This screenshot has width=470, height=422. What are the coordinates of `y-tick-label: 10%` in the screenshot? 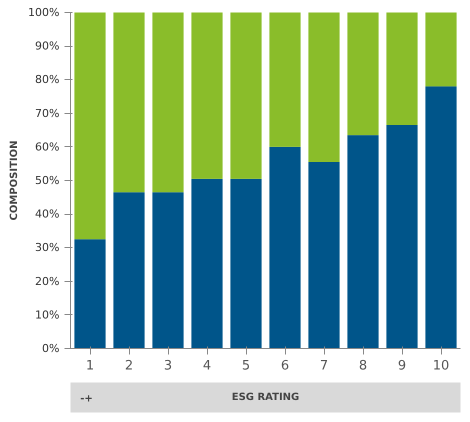 It's located at (47, 315).